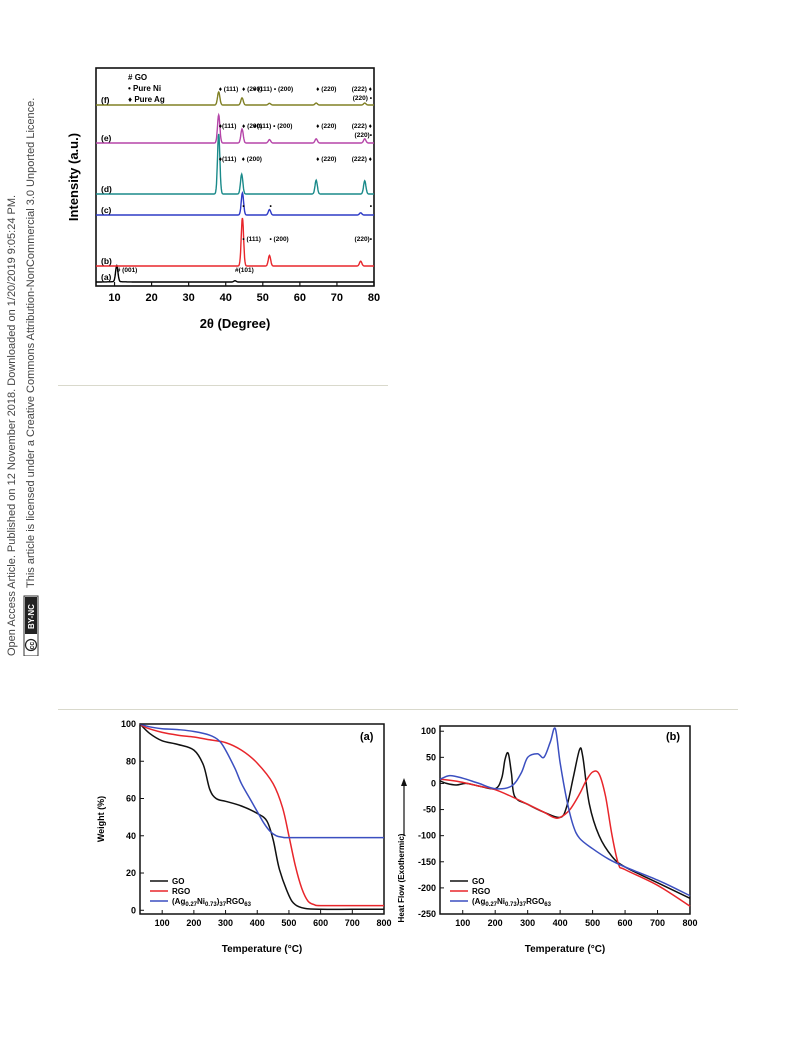 The image size is (793, 1039). Describe the element at coordinates (106, 210) in the screenshot. I see `xrd-series-label-c: (c)` at that location.